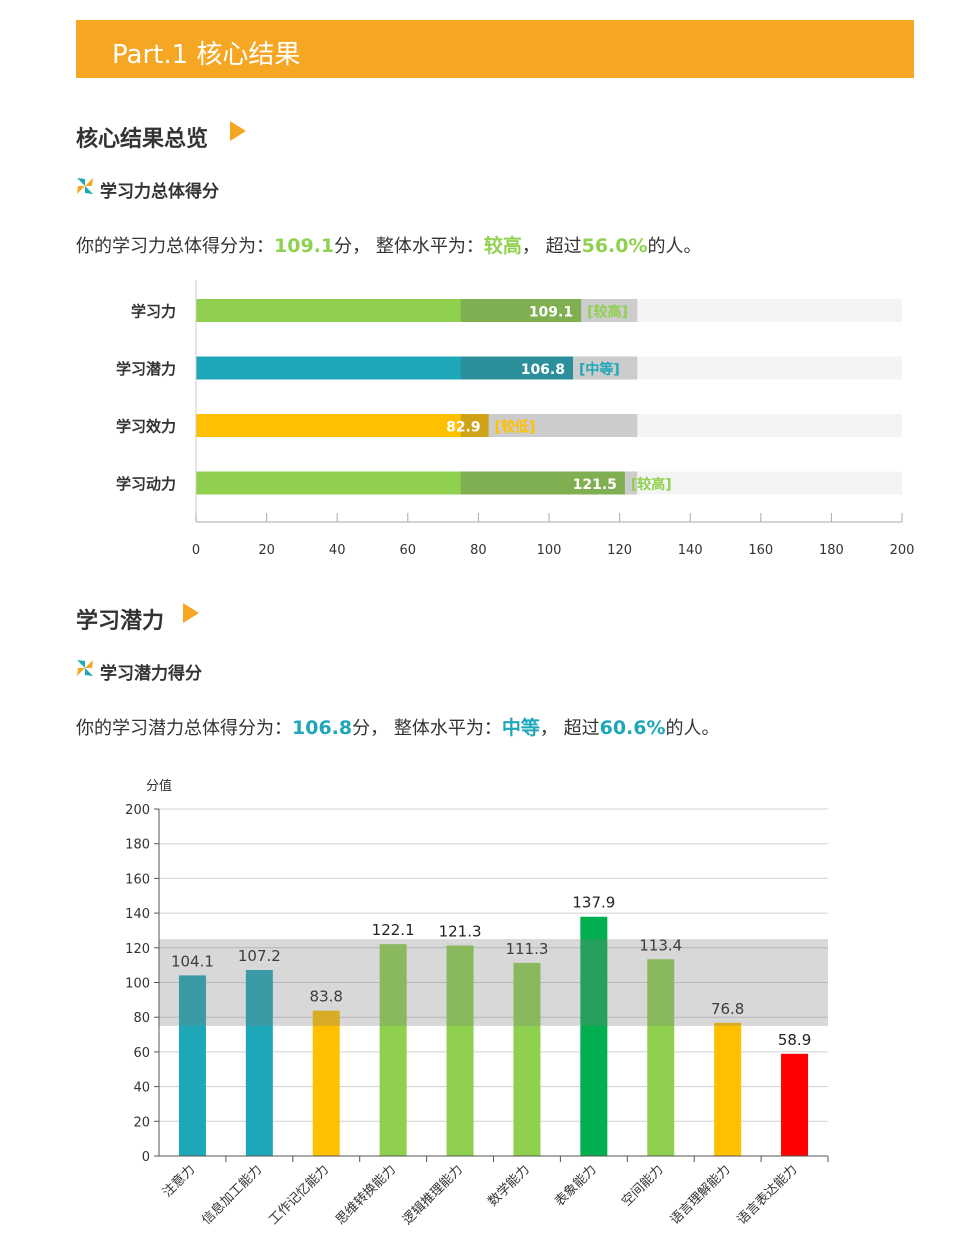  Describe the element at coordinates (146, 1157) in the screenshot. I see `y-tick-label: 0` at that location.